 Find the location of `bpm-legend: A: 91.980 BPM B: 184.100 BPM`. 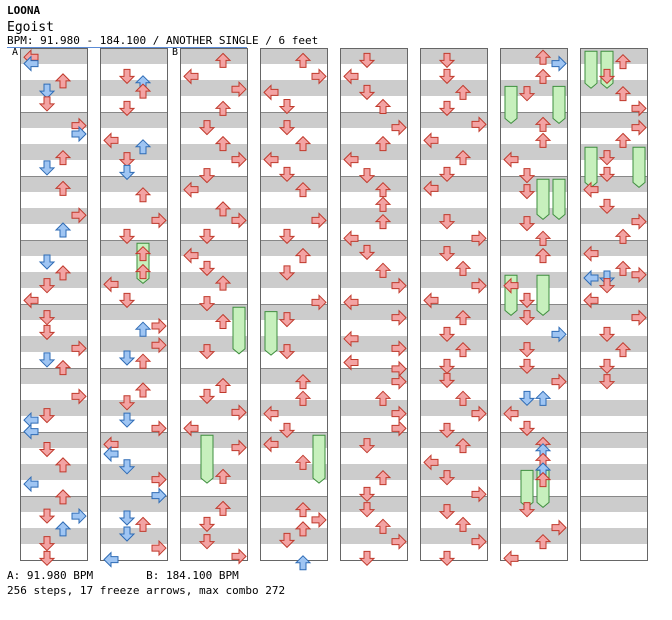

bpm-legend: A: 91.980 BPM B: 184.100 BPM is located at coordinates (123, 575).